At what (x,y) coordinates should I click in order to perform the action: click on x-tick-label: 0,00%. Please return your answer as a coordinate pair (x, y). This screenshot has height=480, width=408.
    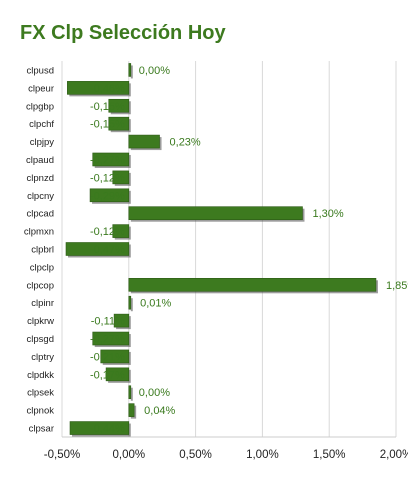
    Looking at the image, I should click on (128, 455).